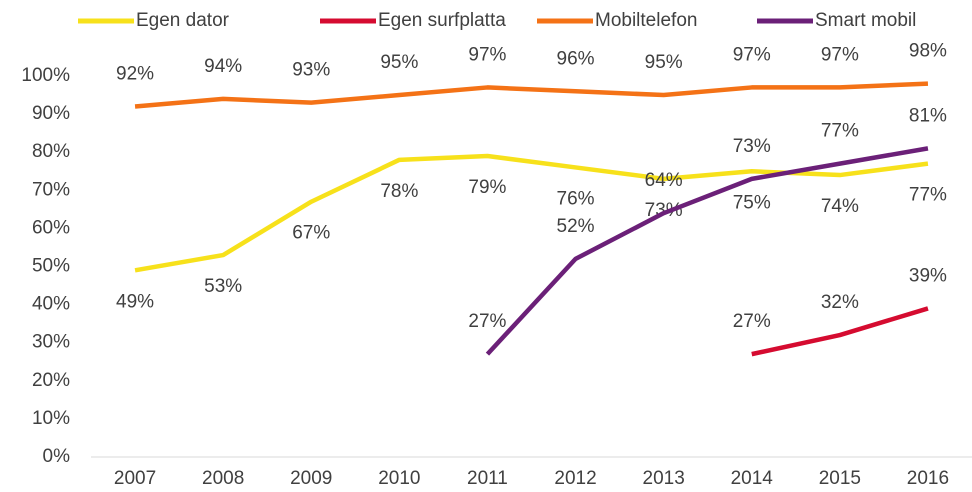 The image size is (972, 492). What do you see at coordinates (51, 266) in the screenshot?
I see `y-tick-label: 50%` at bounding box center [51, 266].